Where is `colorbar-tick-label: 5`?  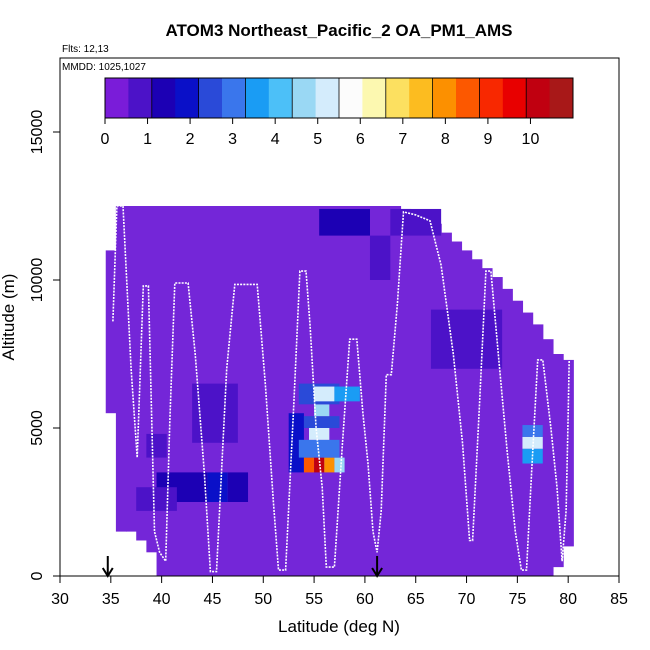 colorbar-tick-label: 5 is located at coordinates (317, 139).